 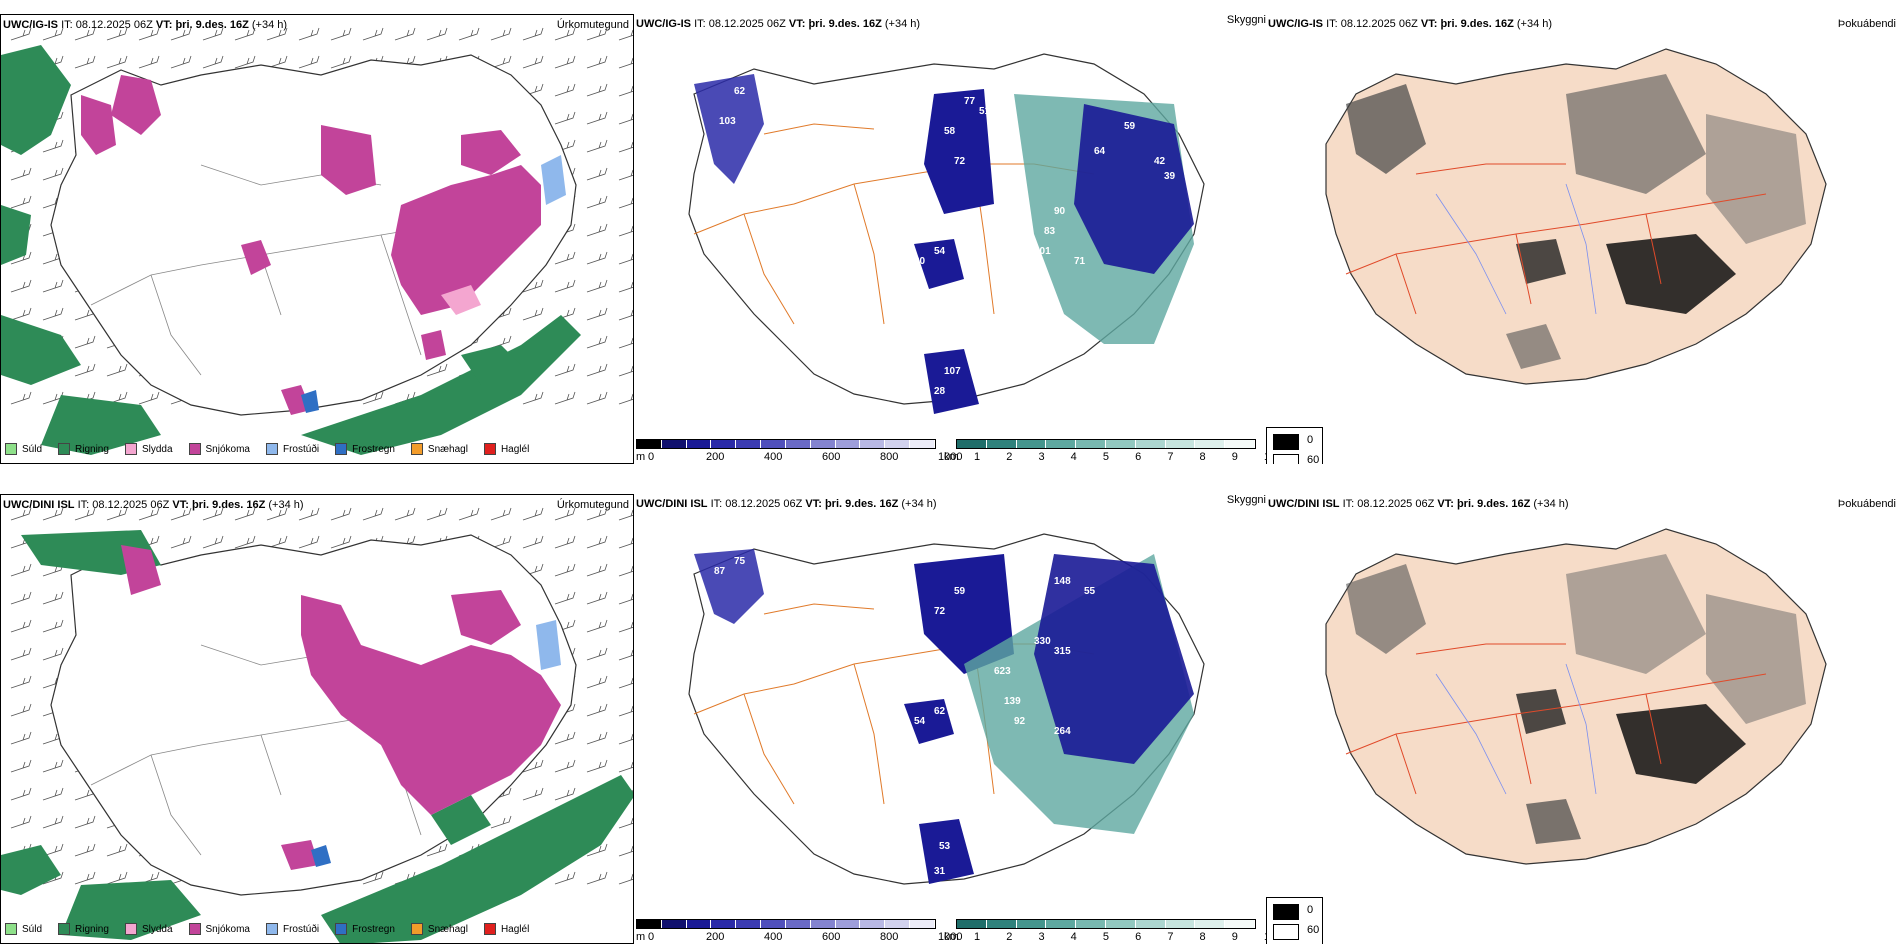 I want to click on visibility-colorbar, so click(x=1106, y=924).